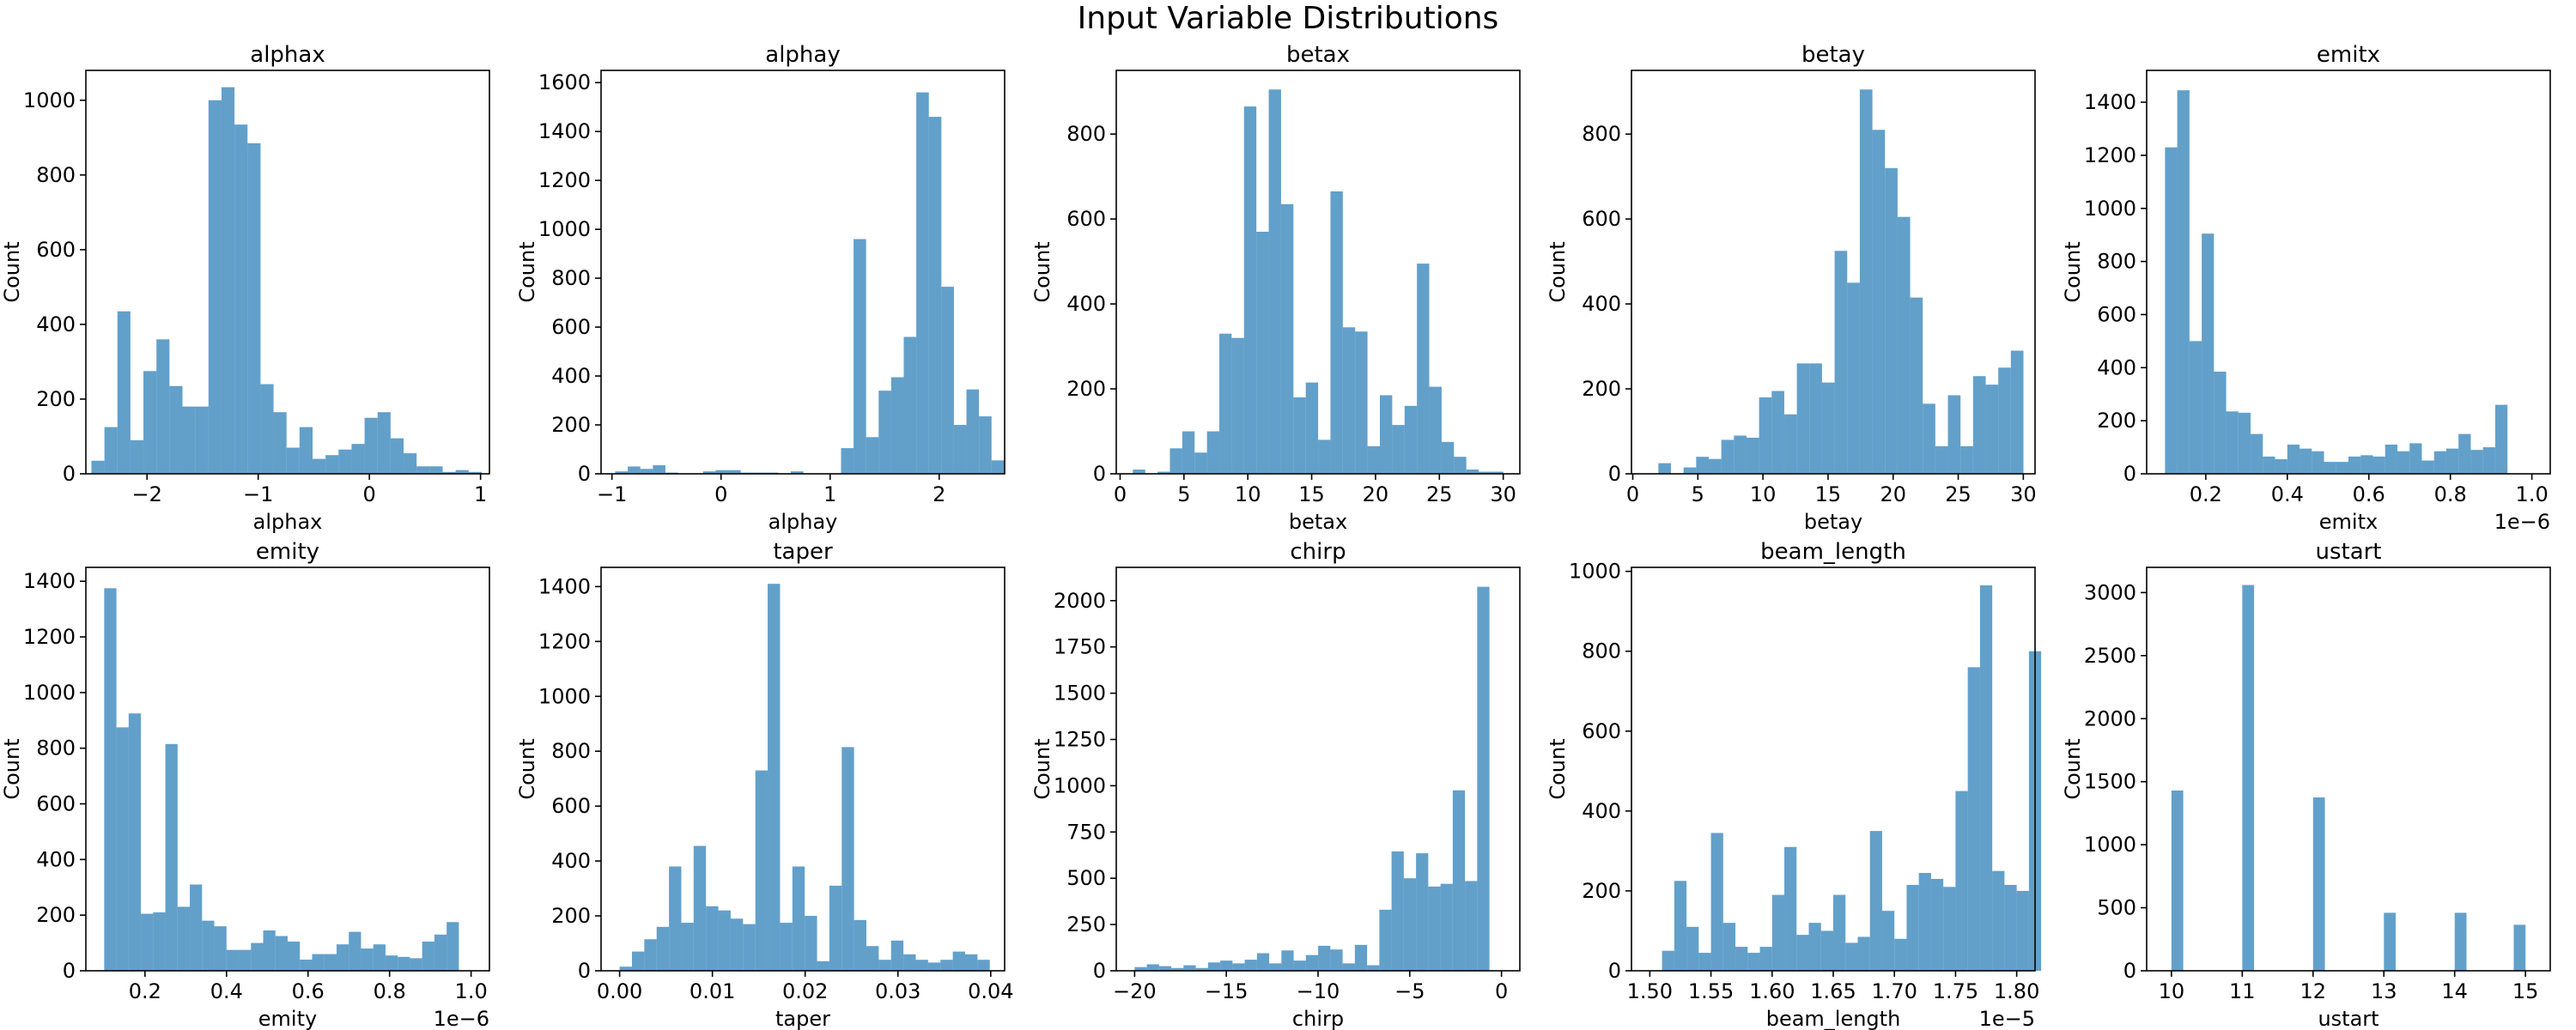 The image size is (2576, 1030). I want to click on y-tick-label: 1400, so click(2110, 102).